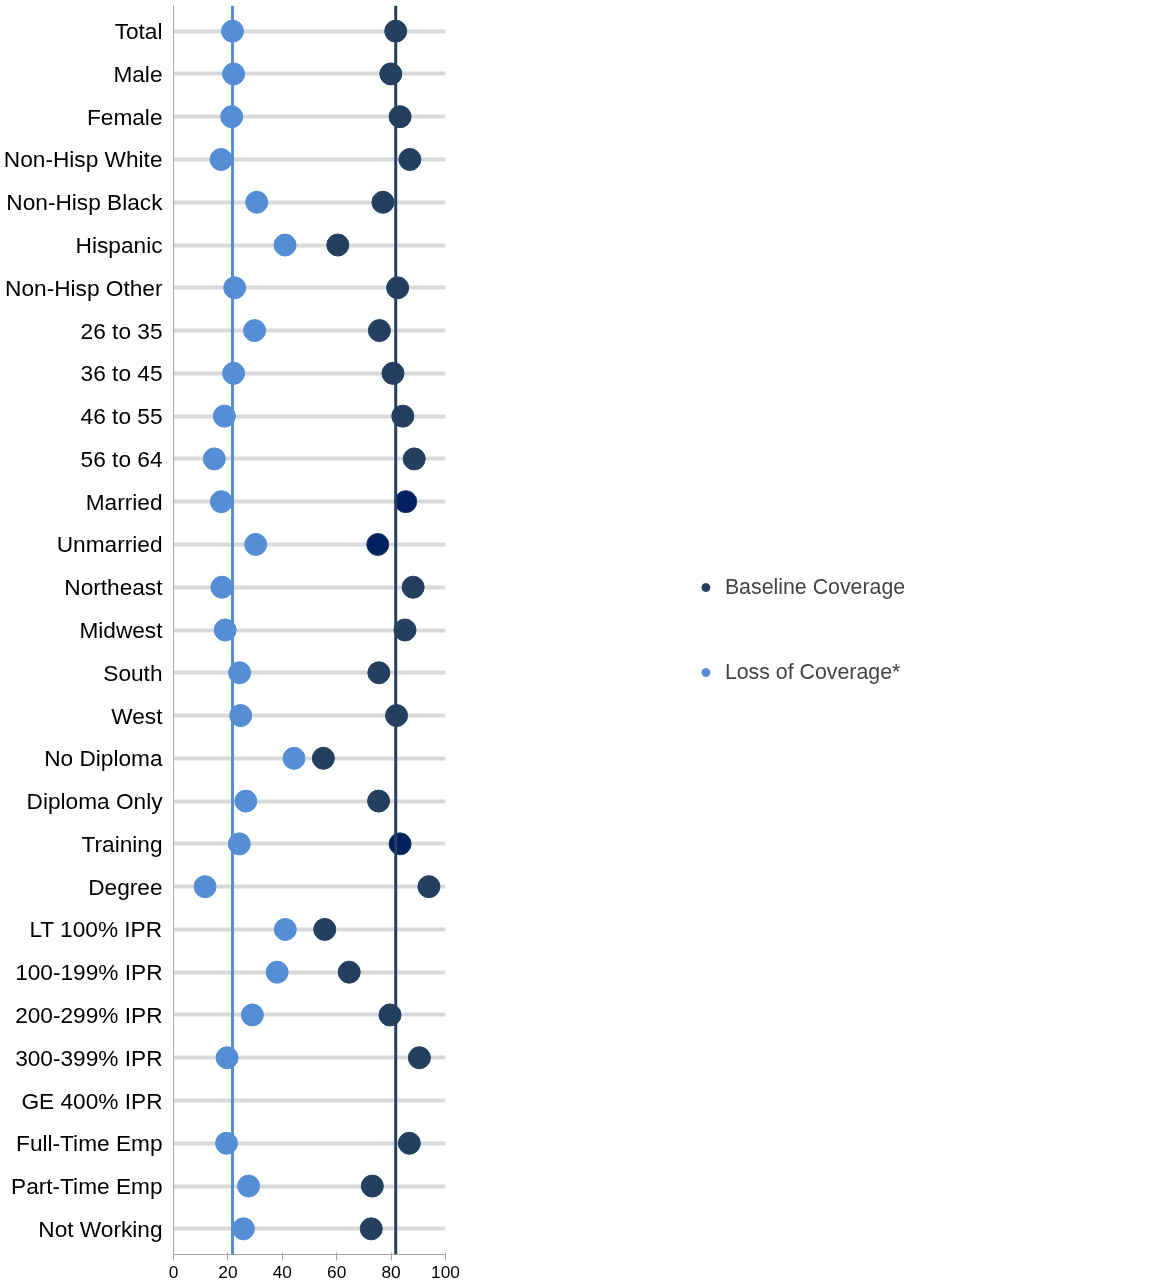  What do you see at coordinates (815, 587) in the screenshot?
I see `legend-label: Baseline Coverage` at bounding box center [815, 587].